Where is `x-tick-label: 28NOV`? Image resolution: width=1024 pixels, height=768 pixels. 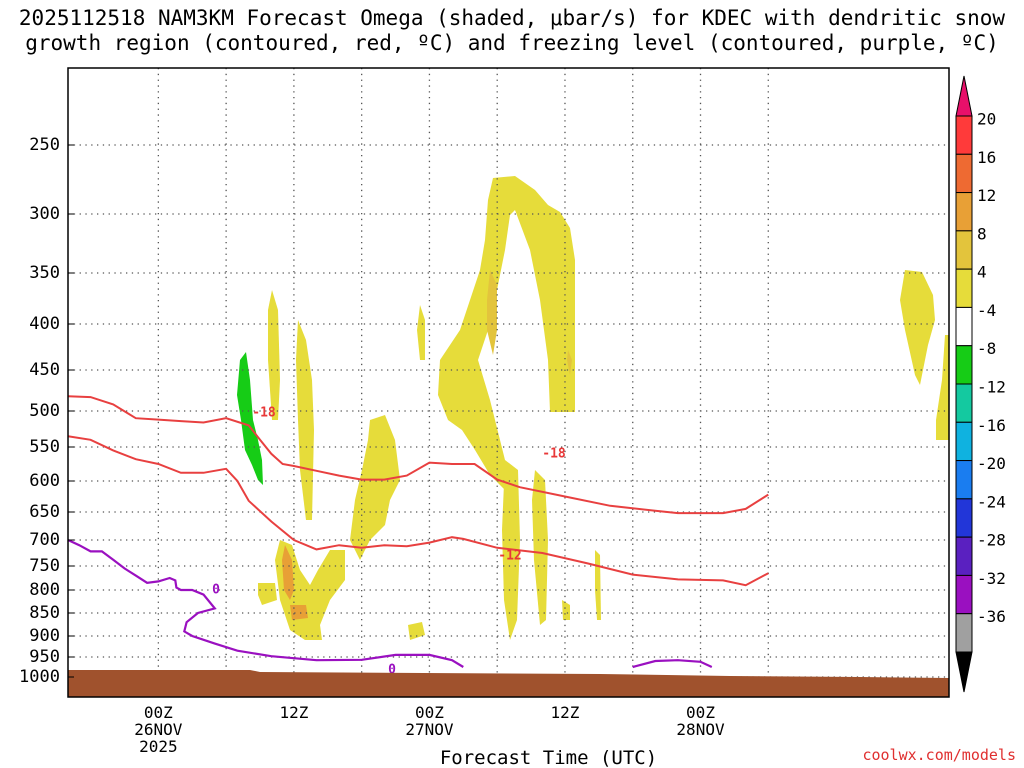 x-tick-label: 28NOV is located at coordinates (700, 729).